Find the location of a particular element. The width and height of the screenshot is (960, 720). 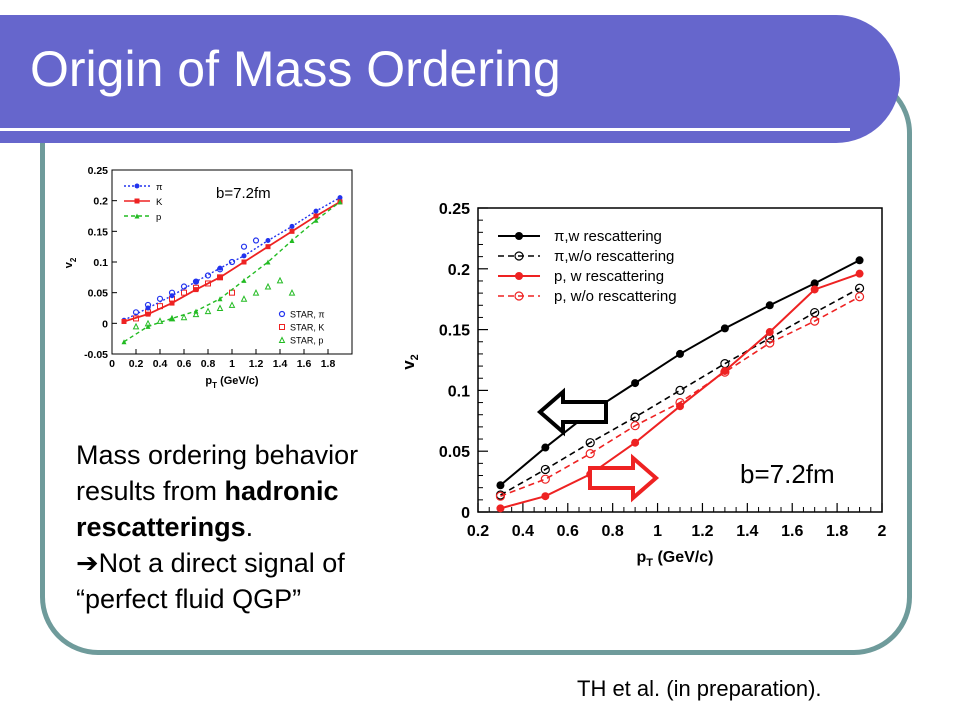

legend-label: p, w rescattering is located at coordinates (609, 276).